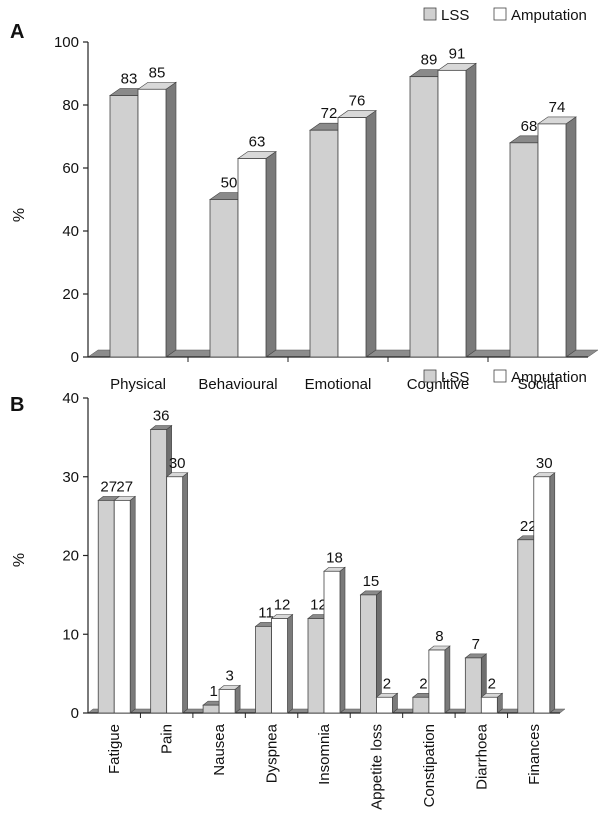  I want to click on data-label: 22, so click(528, 526).